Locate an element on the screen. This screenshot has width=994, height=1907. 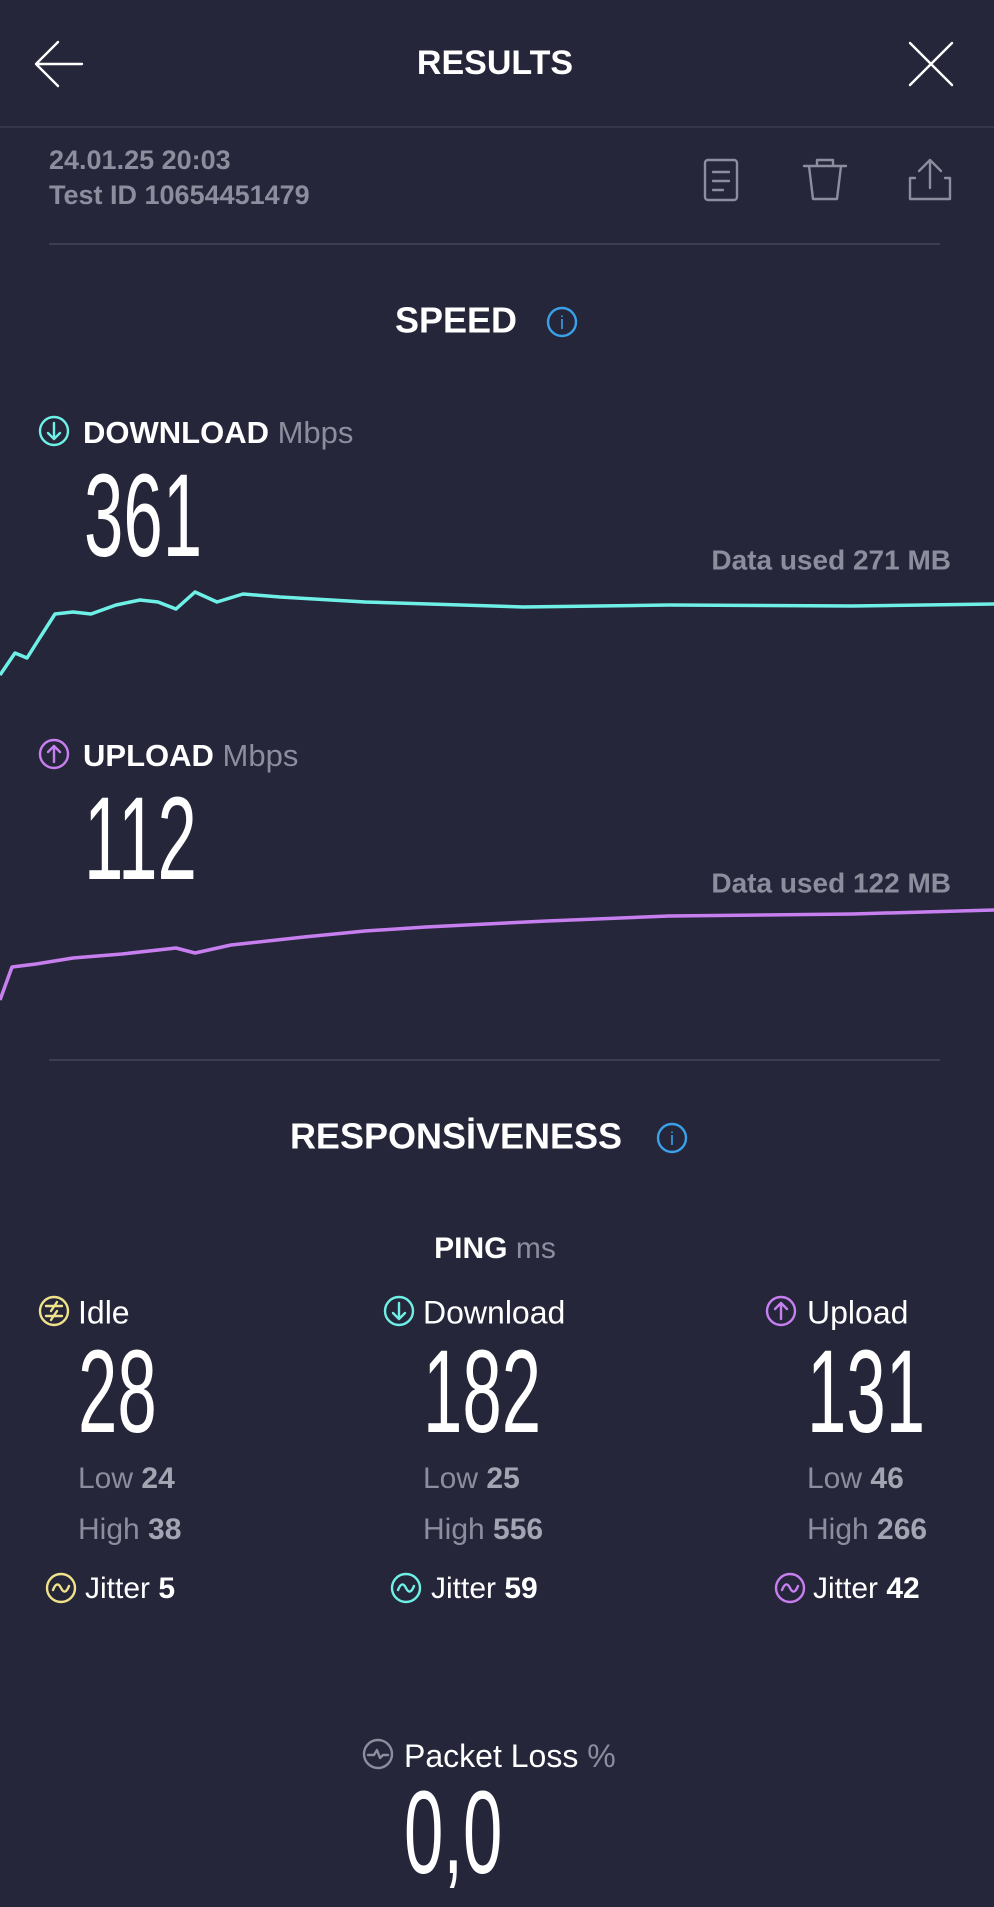
upload-icon is located at coordinates (54, 754).